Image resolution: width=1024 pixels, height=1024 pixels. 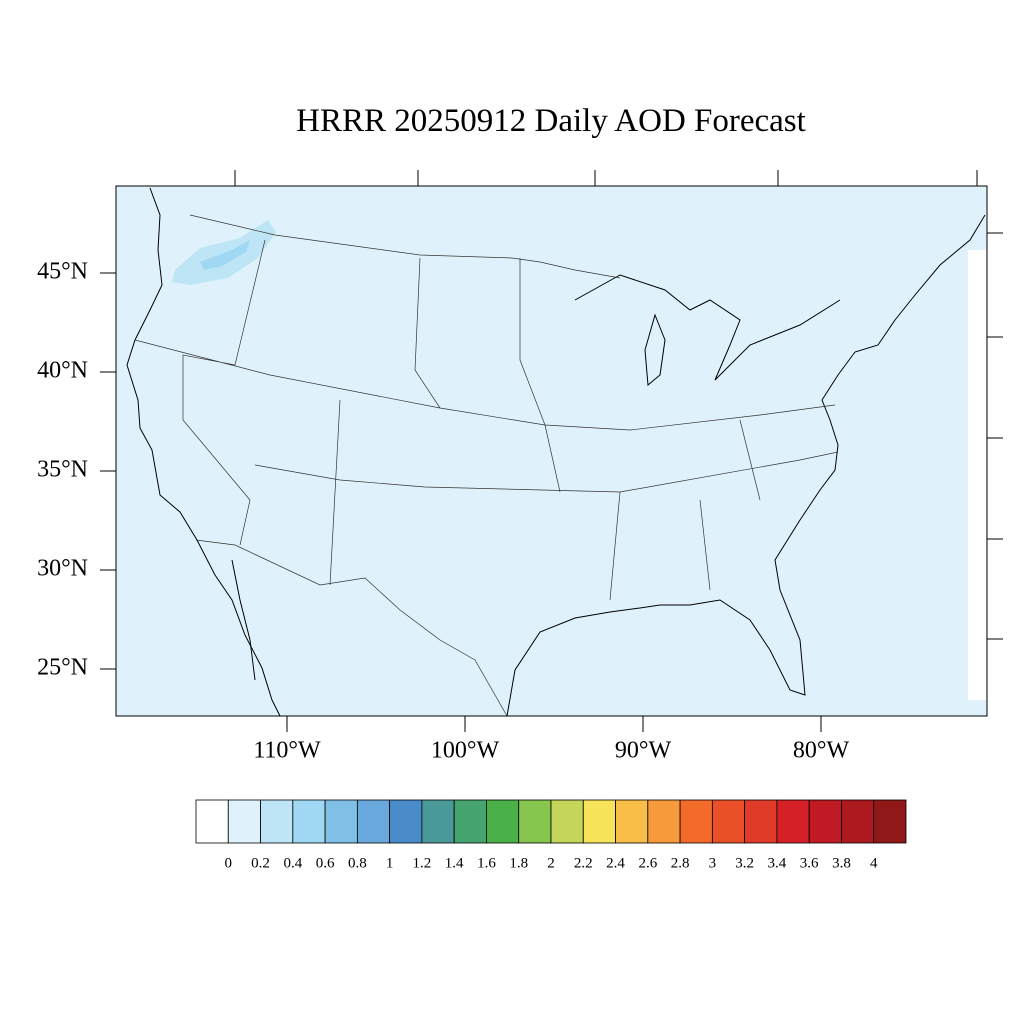 I want to click on colorbar-label: 1.6, so click(x=486, y=863).